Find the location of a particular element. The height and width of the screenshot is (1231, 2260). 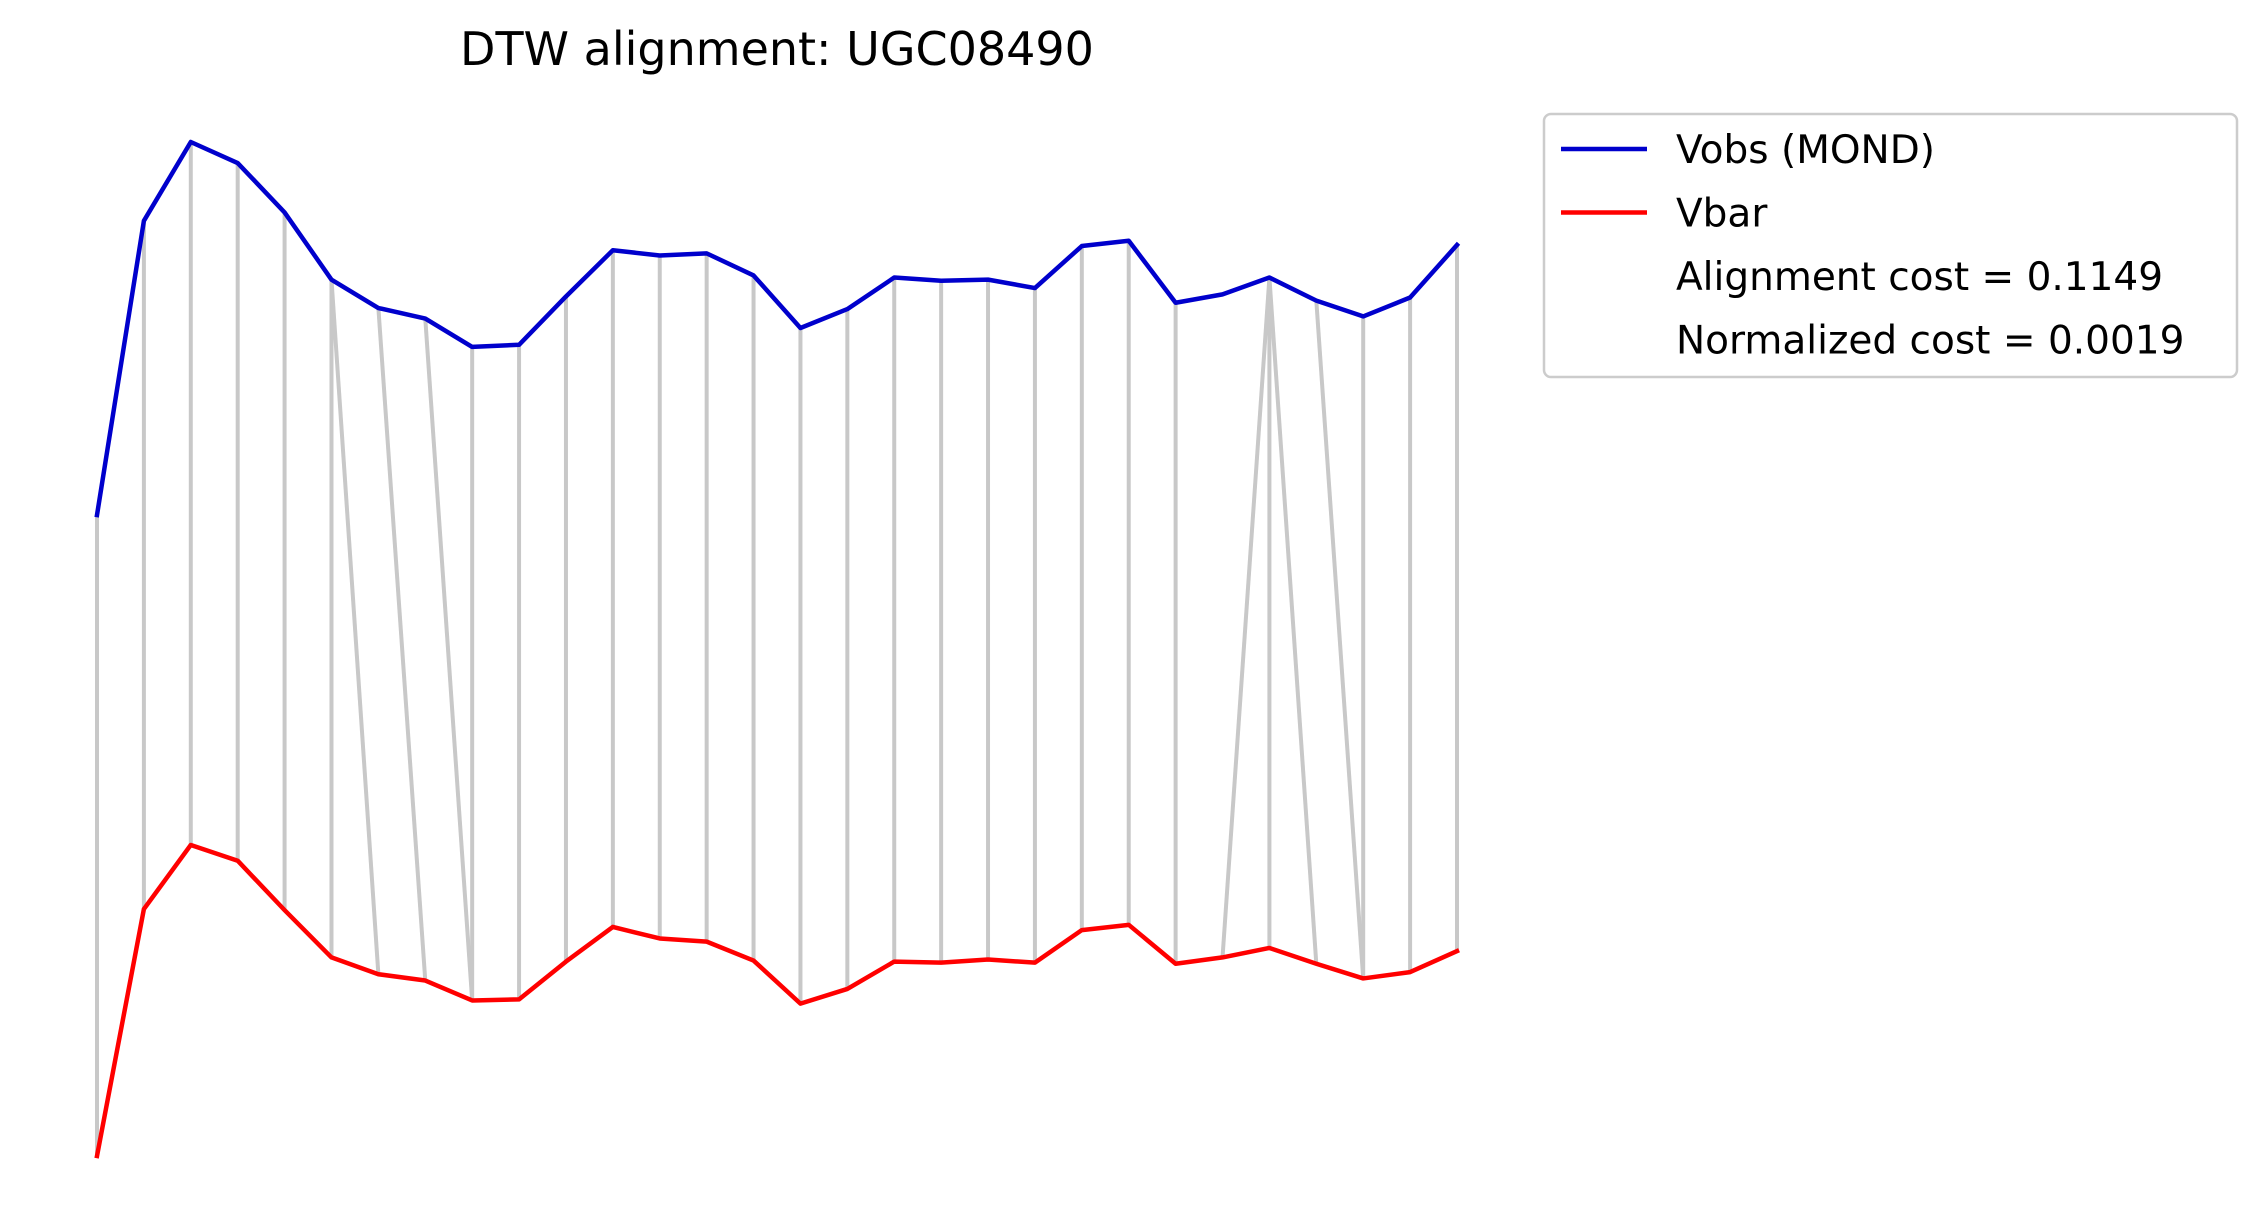

legend-entry-0: Vobs (MOND) is located at coordinates (1748, 150).